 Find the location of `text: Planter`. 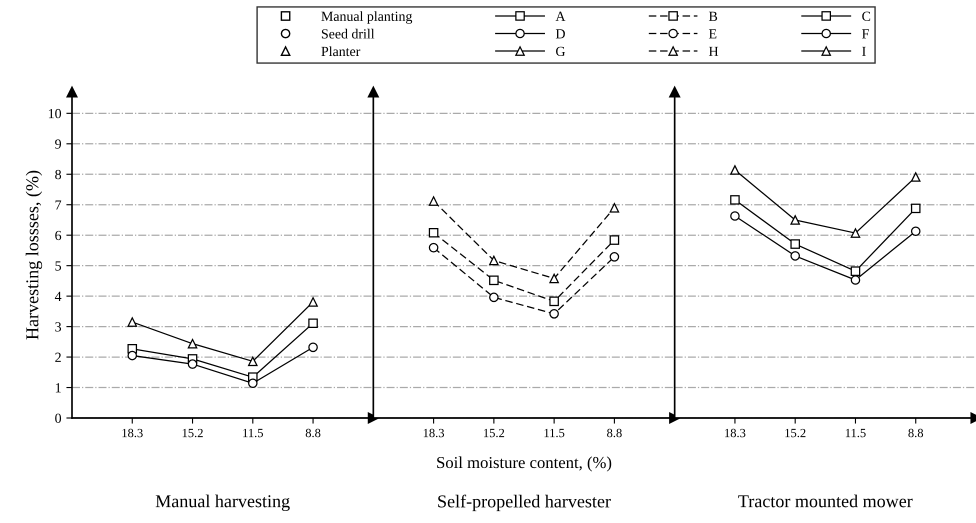

text: Planter is located at coordinates (340, 51).